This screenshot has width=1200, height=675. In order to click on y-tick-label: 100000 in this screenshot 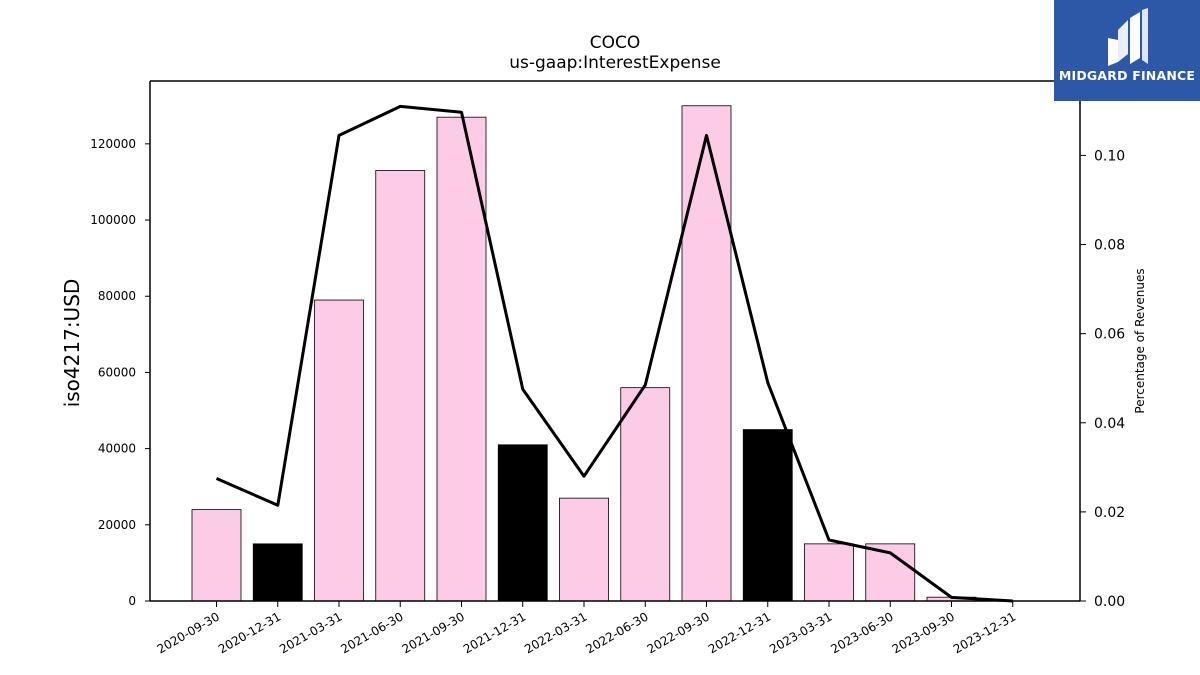, I will do `click(113, 220)`.